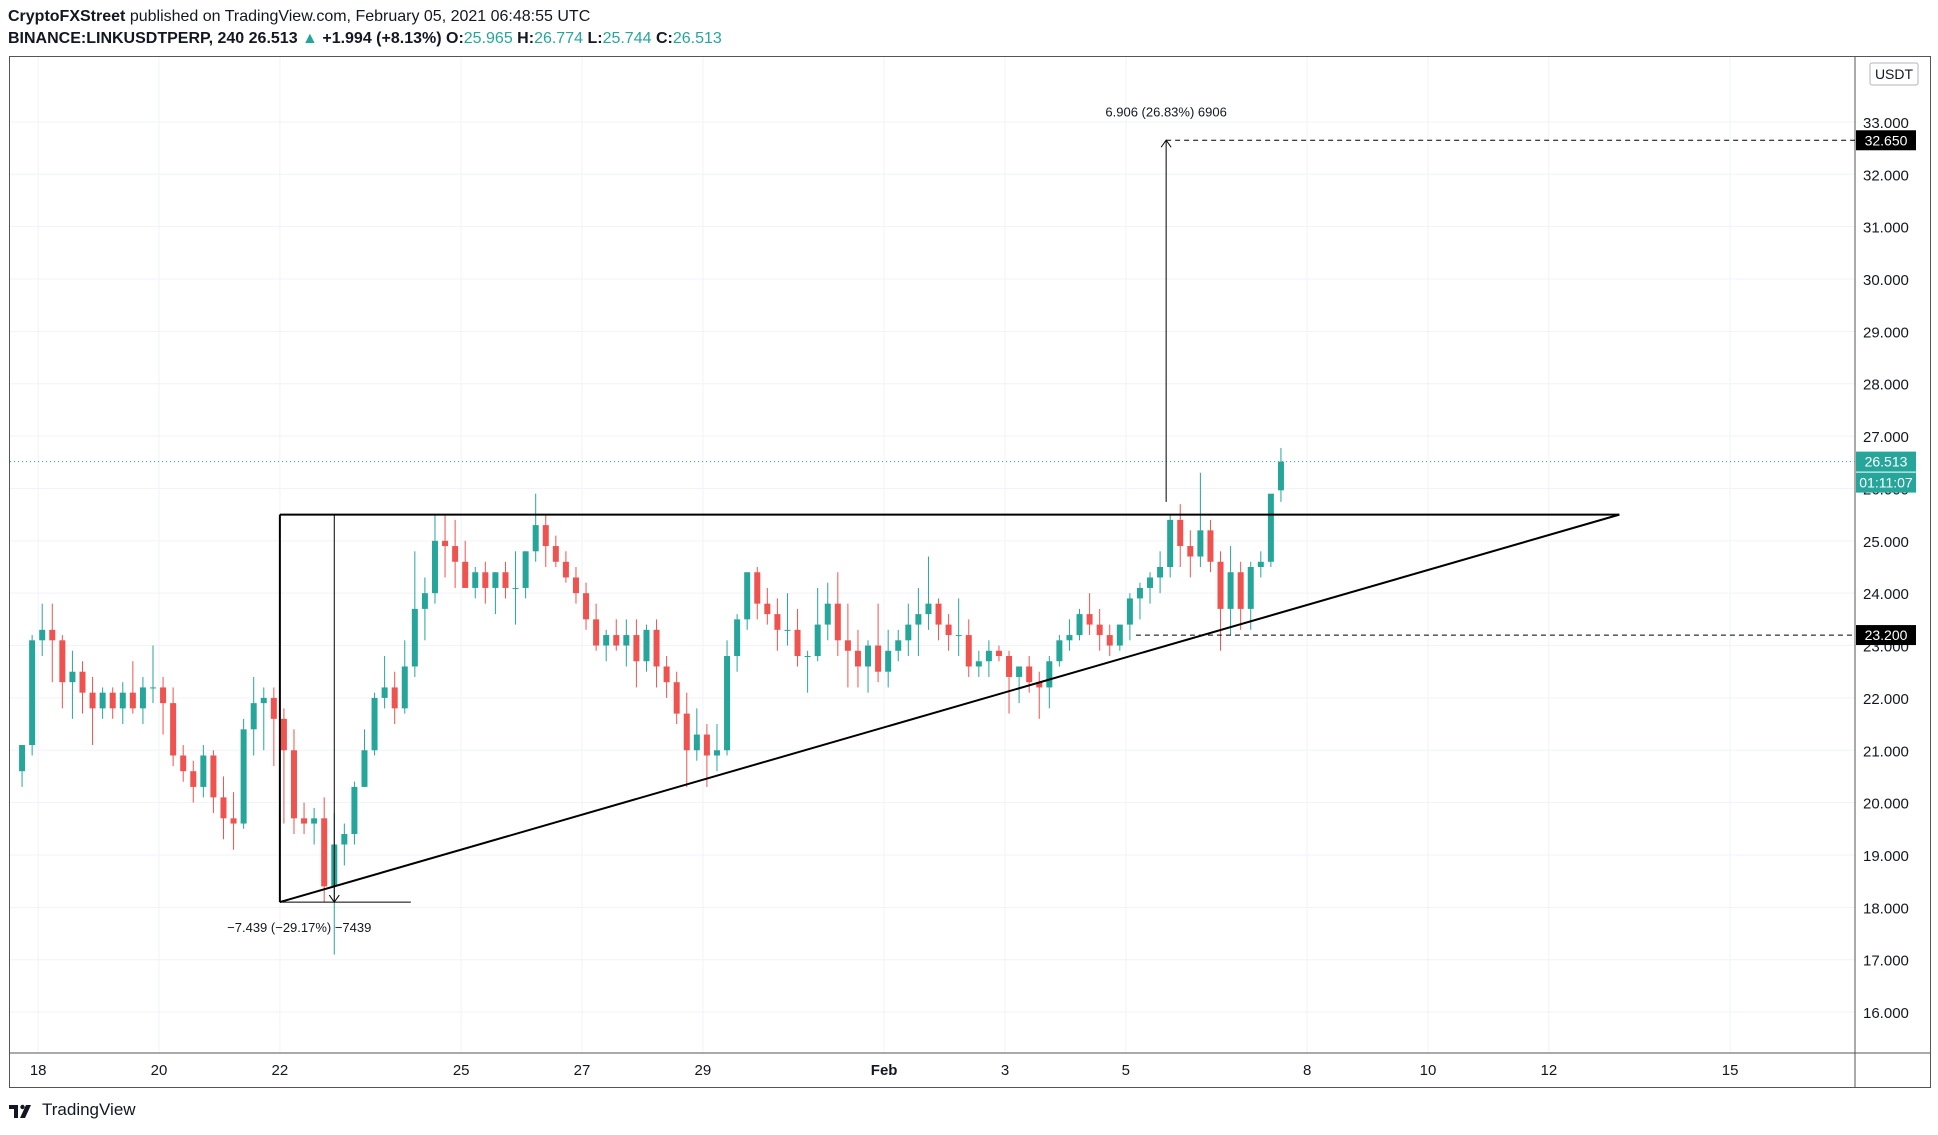 The image size is (1938, 1135). What do you see at coordinates (1886, 332) in the screenshot?
I see `price-tick-label: 29.000` at bounding box center [1886, 332].